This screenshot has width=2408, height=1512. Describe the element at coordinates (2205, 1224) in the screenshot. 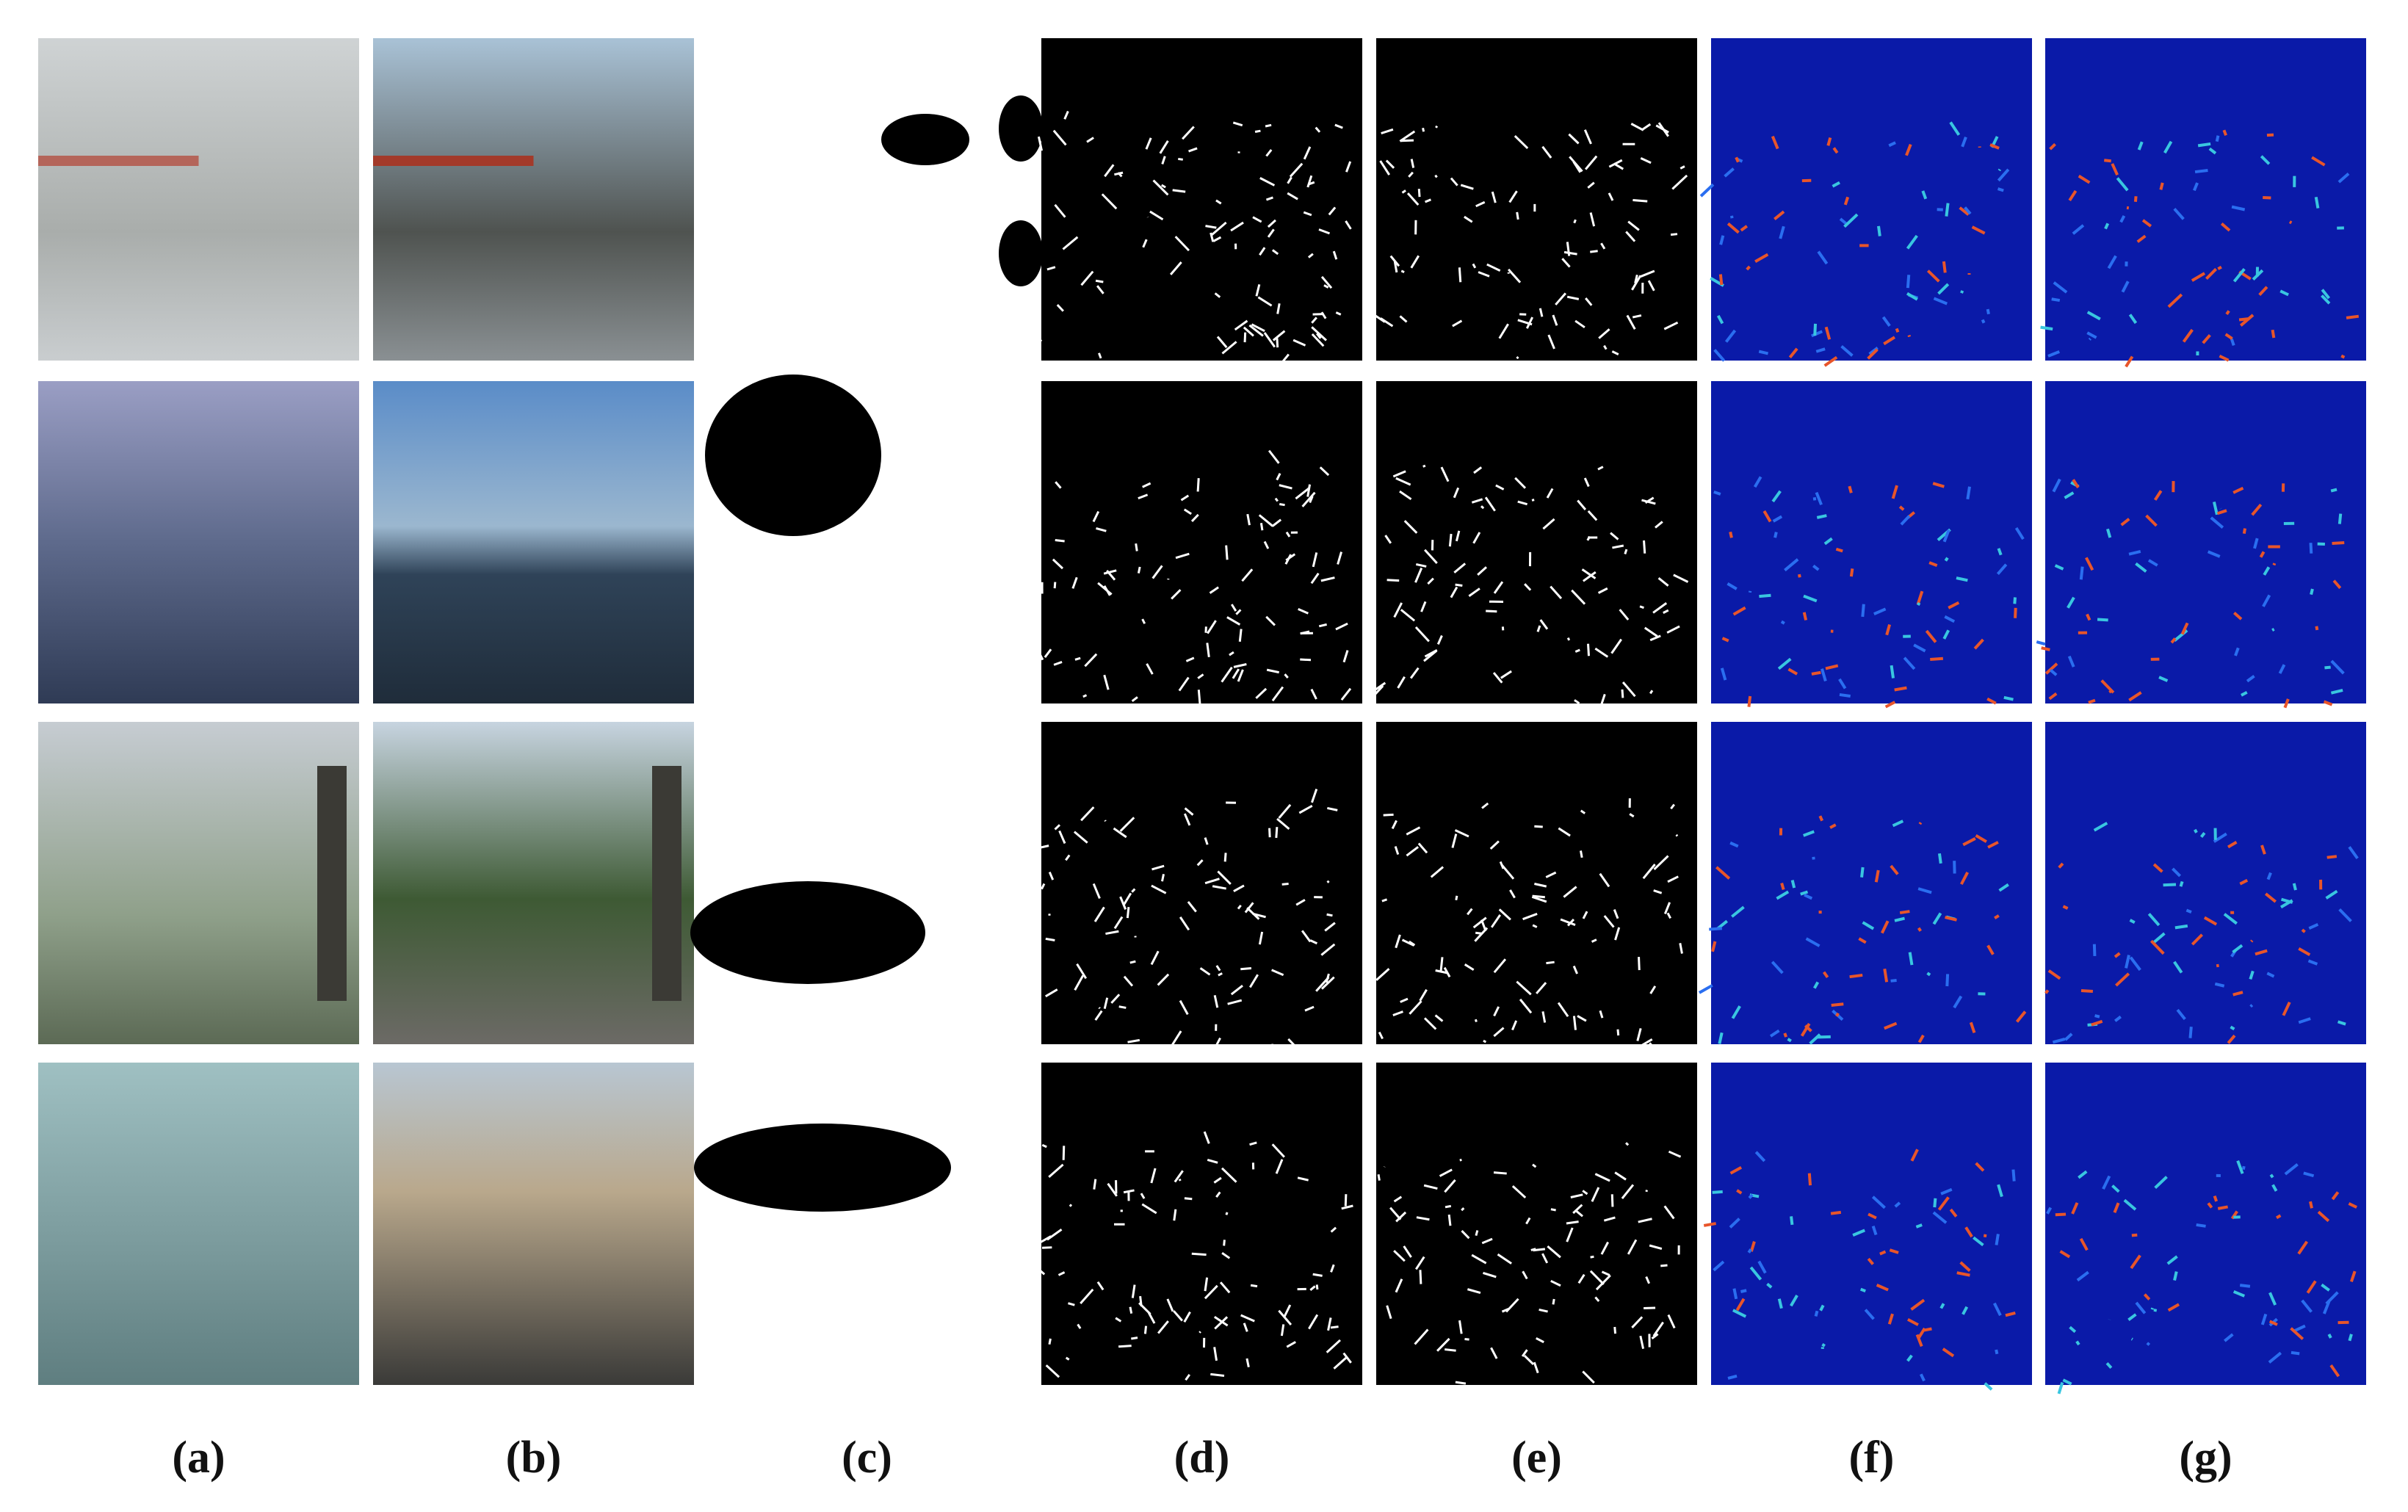

I see `heat-map` at that location.